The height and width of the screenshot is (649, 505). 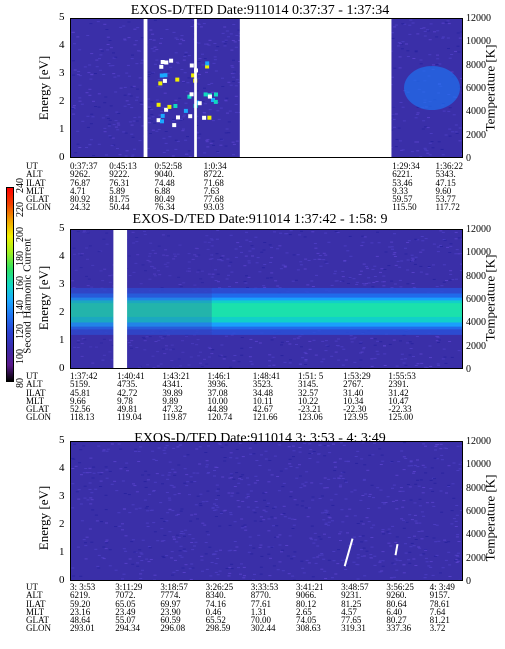 What do you see at coordinates (125, 595) in the screenshot?
I see `table-cell: 7072.` at bounding box center [125, 595].